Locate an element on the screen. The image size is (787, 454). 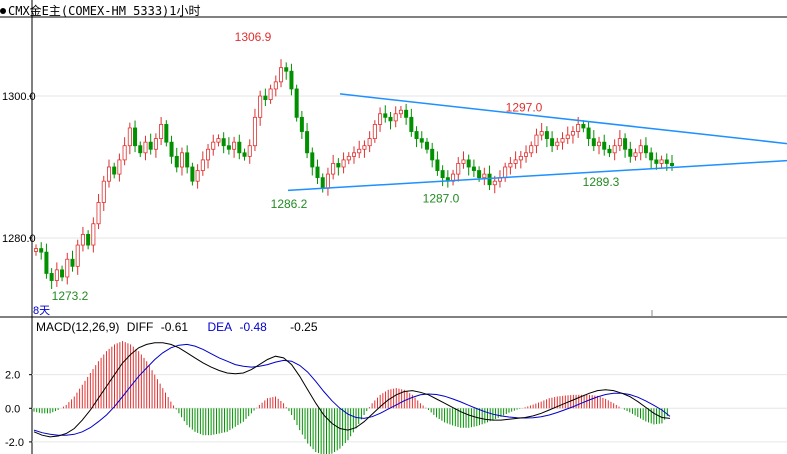
lower-trendline is located at coordinates (537, 175).